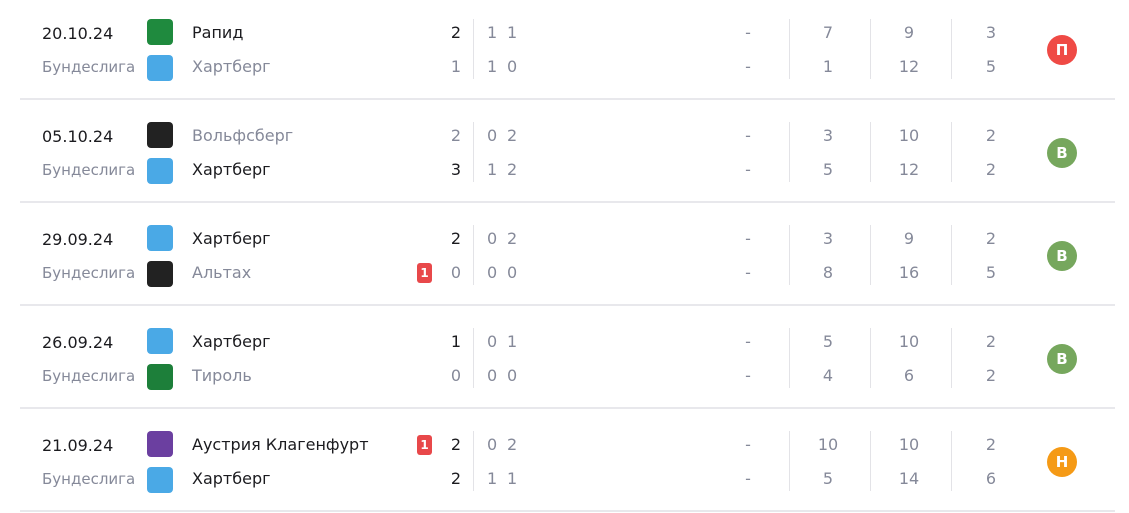  I want to click on stat-c3: 6, so click(909, 375).